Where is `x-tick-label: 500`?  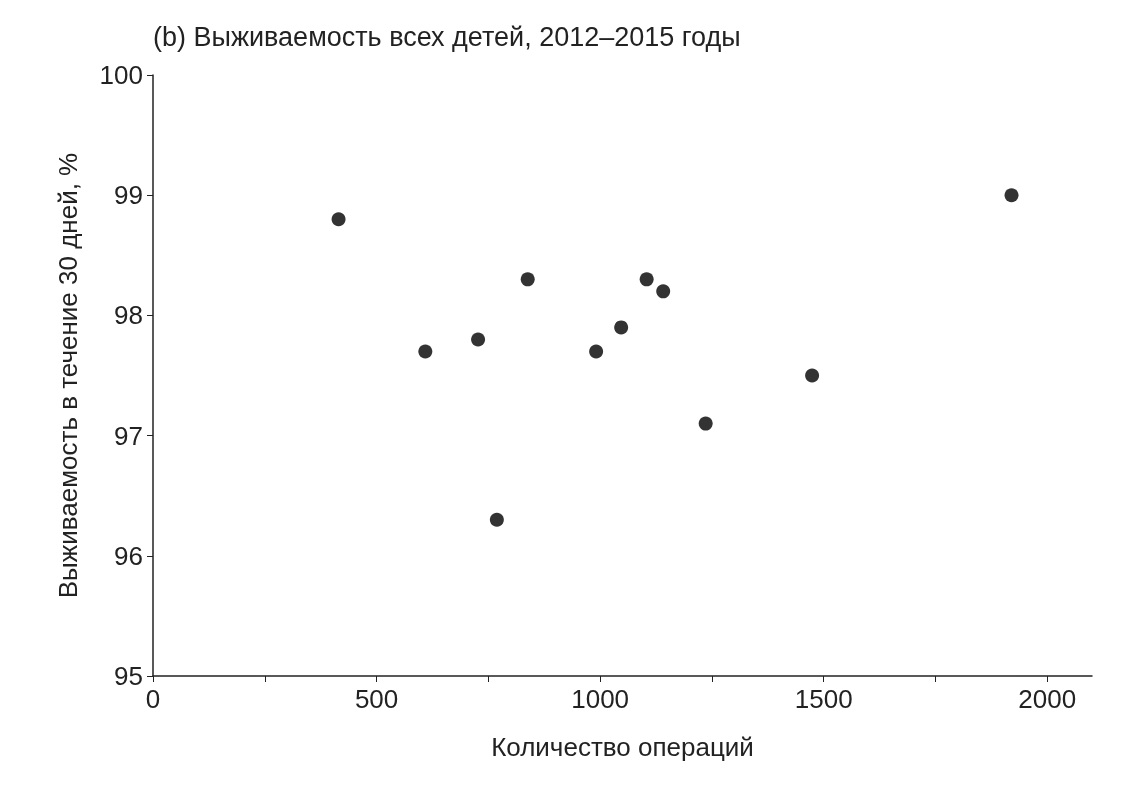 x-tick-label: 500 is located at coordinates (376, 699).